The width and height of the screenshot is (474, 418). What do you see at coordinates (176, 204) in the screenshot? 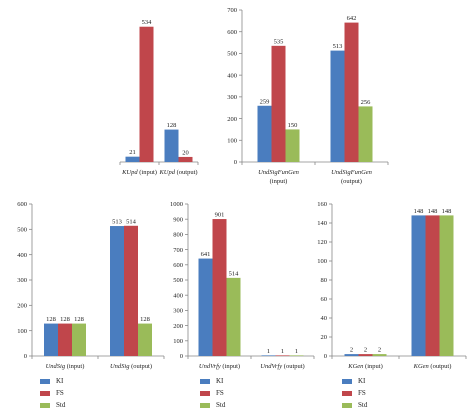
I see `y-tick-label: 1000` at bounding box center [176, 204].